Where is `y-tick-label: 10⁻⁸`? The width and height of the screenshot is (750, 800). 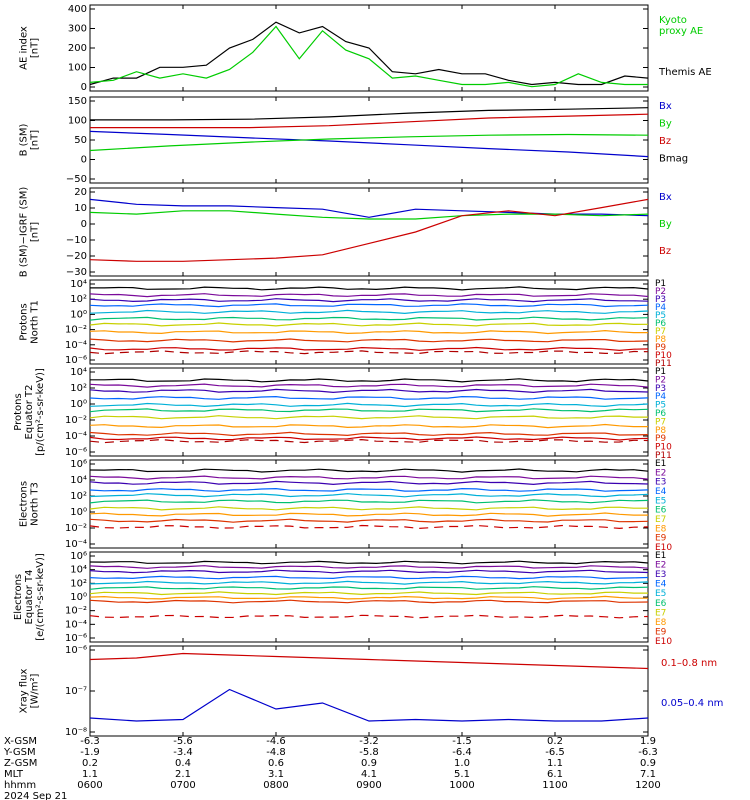 y-tick-label: 10⁻⁸ is located at coordinates (76, 732).